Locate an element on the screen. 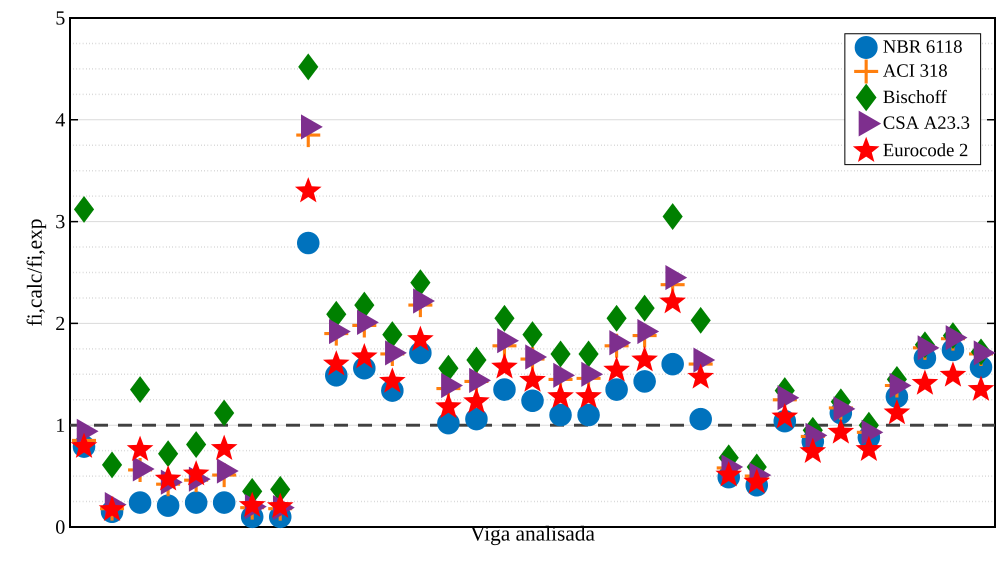 Image resolution: width=997 pixels, height=569 pixels. y-tick-label: 3 is located at coordinates (60, 221).